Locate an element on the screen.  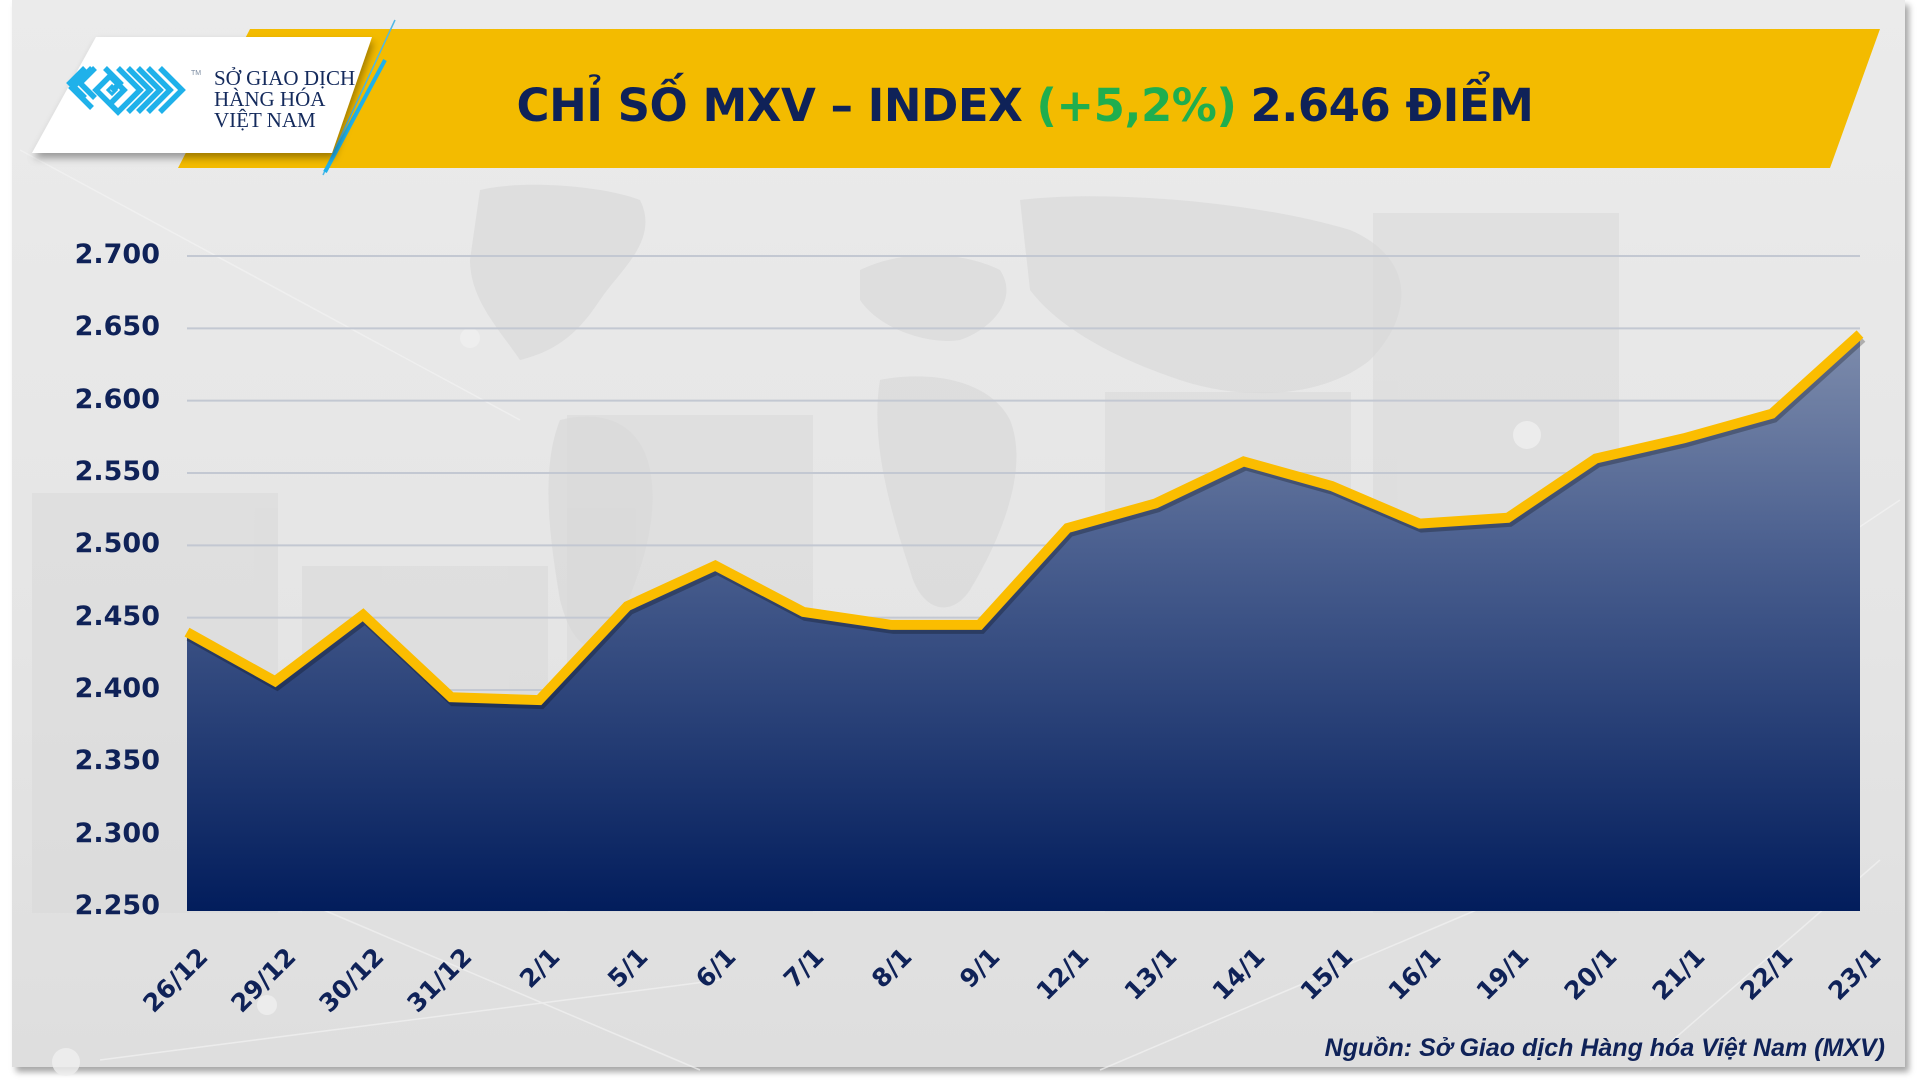
chart-title: CHỈ SỐ MXV – INDEX (+5,2%) 2.646 ĐIỂM is located at coordinates (1025, 105).